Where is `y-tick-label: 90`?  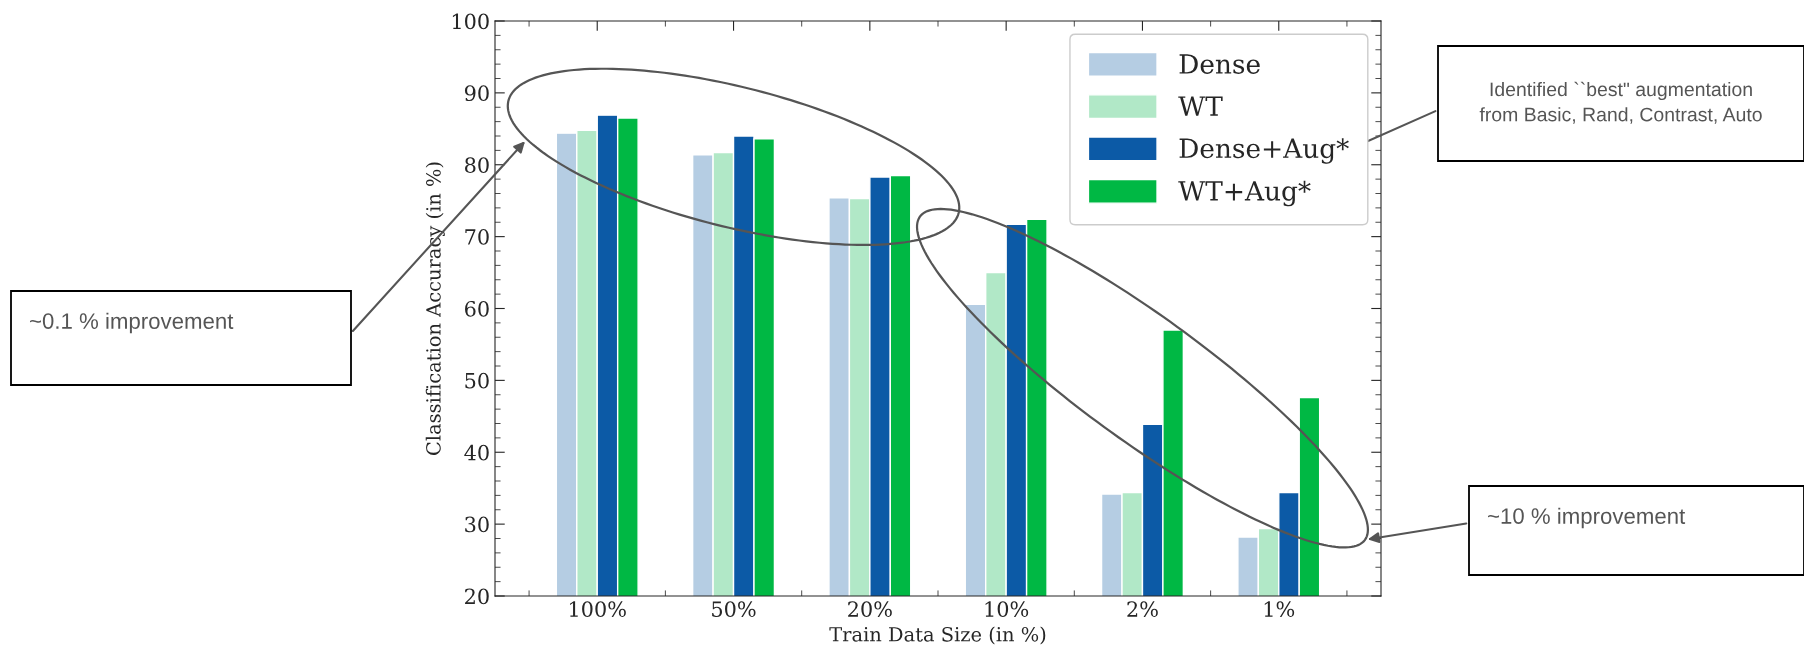
y-tick-label: 90 is located at coordinates (476, 93).